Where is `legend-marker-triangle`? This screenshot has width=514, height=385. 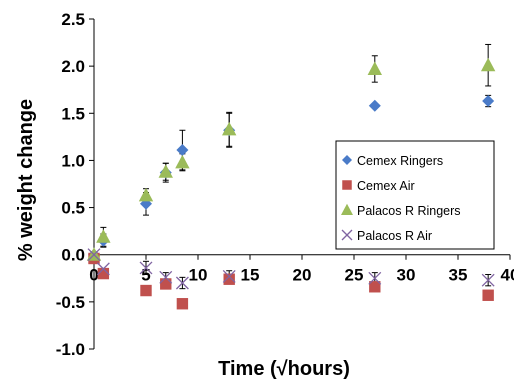
legend-marker-triangle is located at coordinates (347, 209).